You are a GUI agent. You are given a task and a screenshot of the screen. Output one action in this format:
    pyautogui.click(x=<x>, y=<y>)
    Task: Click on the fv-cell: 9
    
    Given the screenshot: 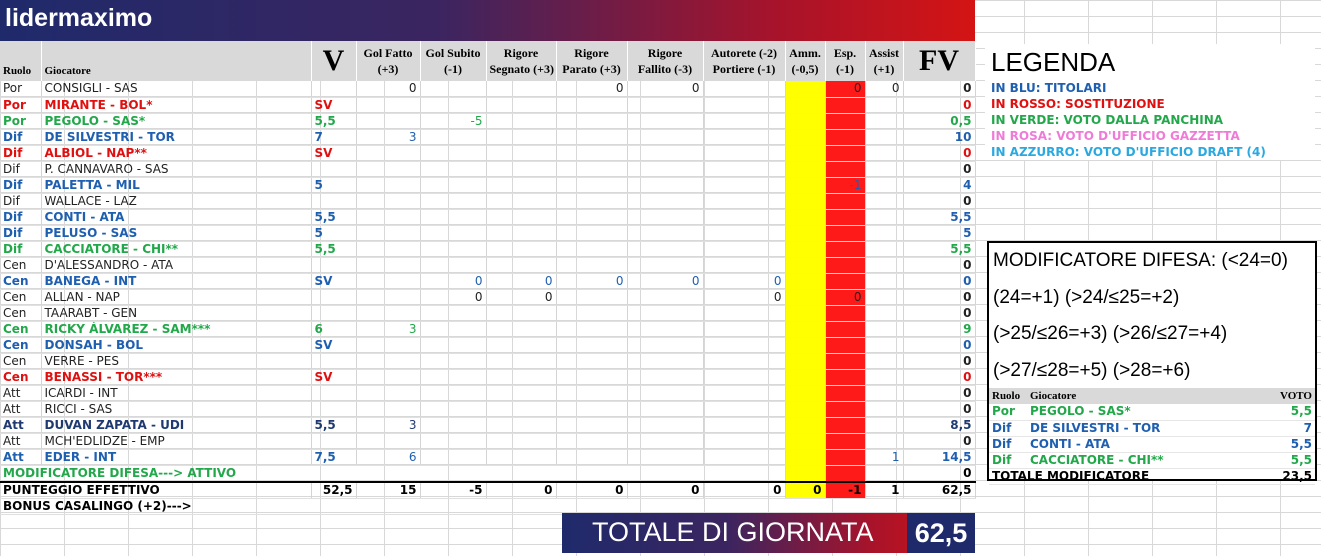 What is the action you would take?
    pyautogui.click(x=939, y=329)
    